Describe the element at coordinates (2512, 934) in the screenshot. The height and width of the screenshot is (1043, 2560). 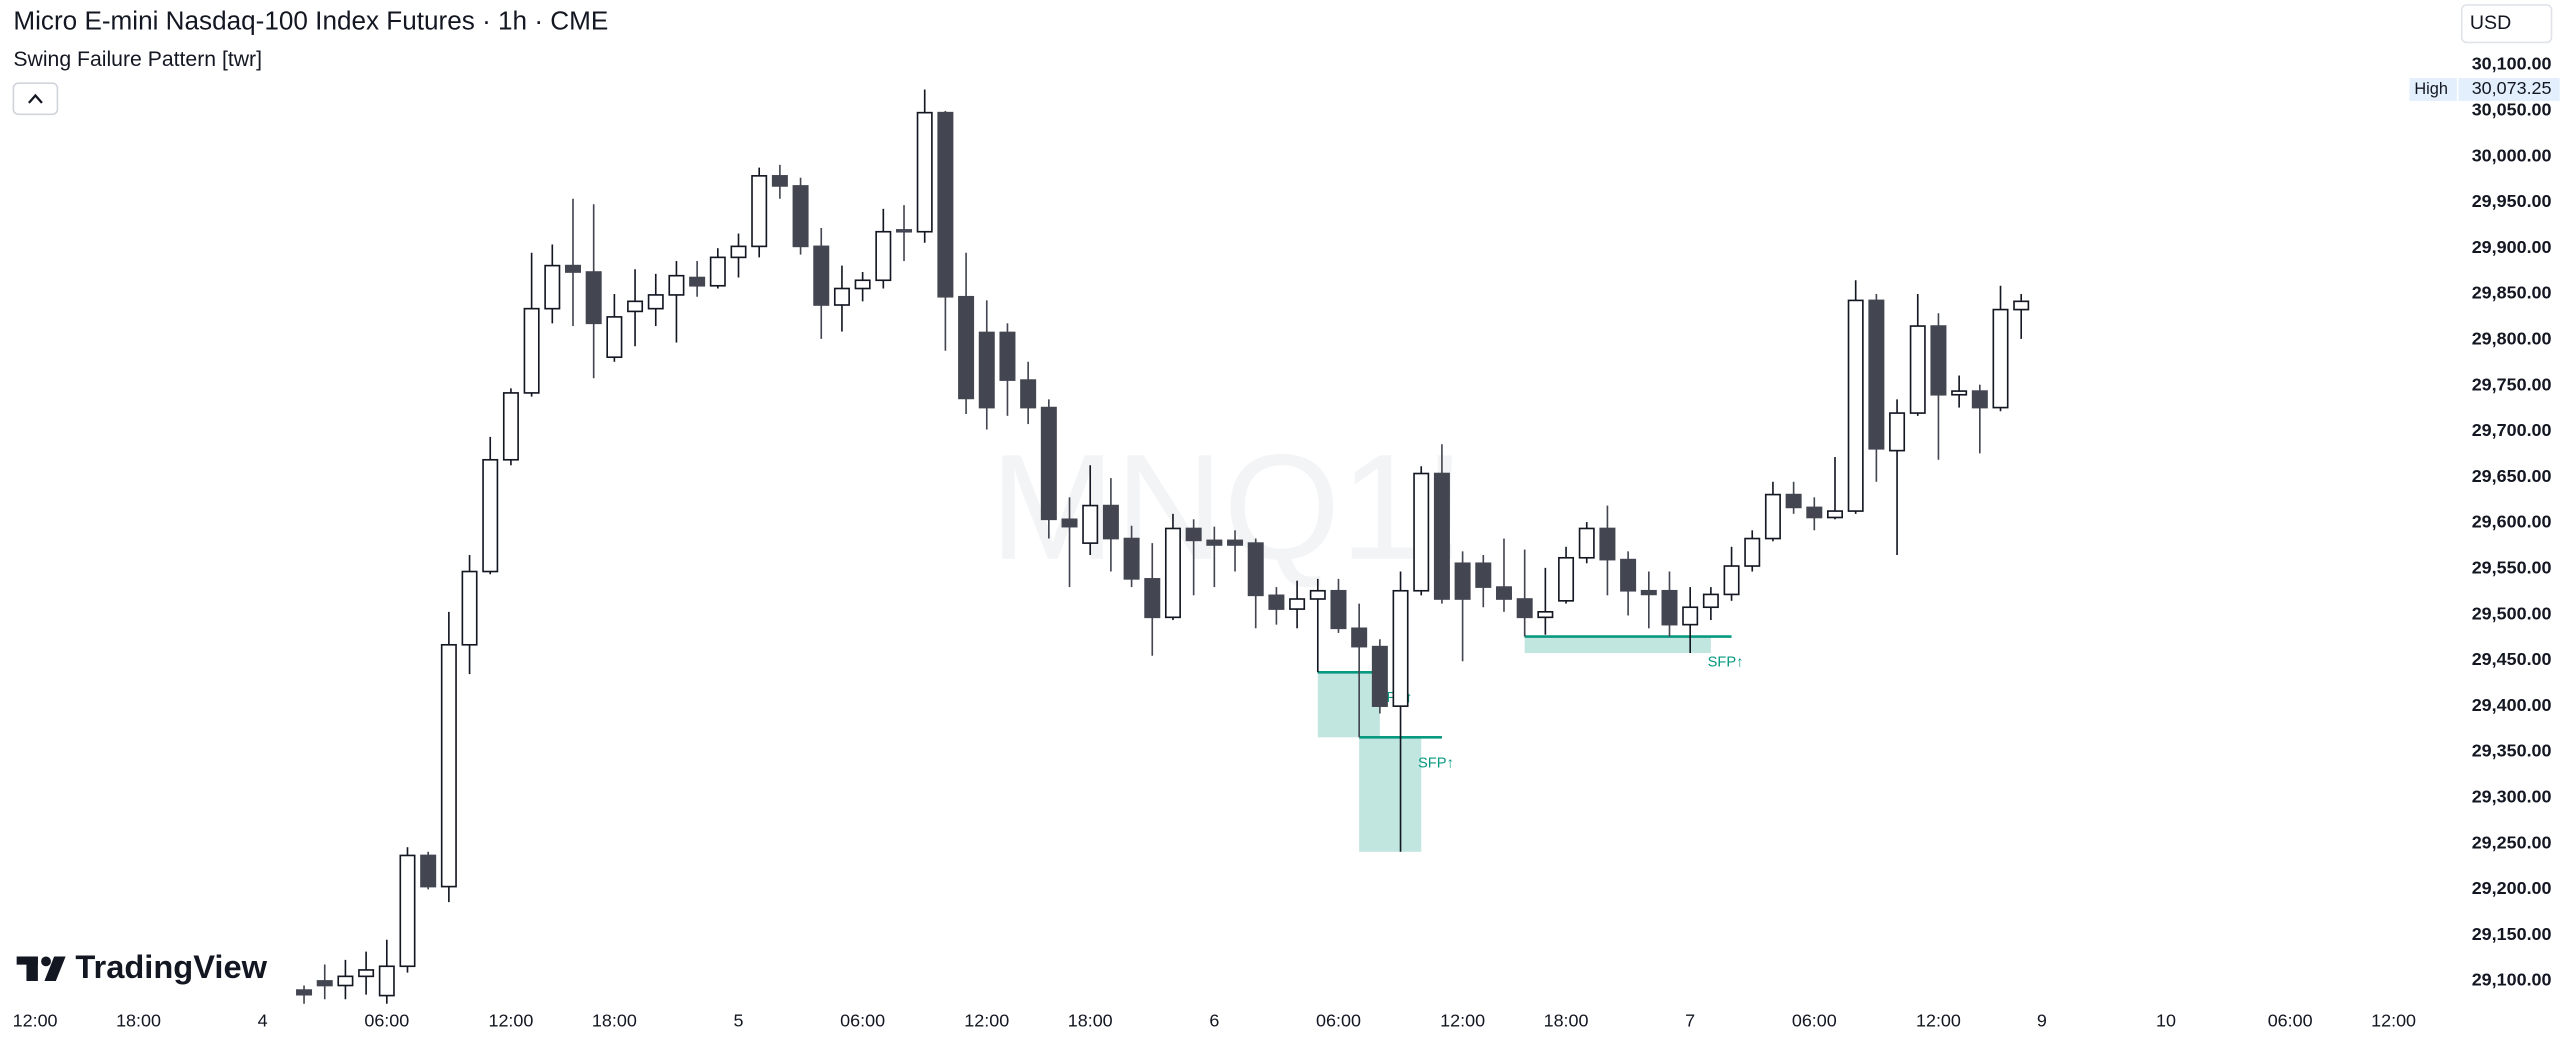
I see `y-tick-label: 29,150.00` at that location.